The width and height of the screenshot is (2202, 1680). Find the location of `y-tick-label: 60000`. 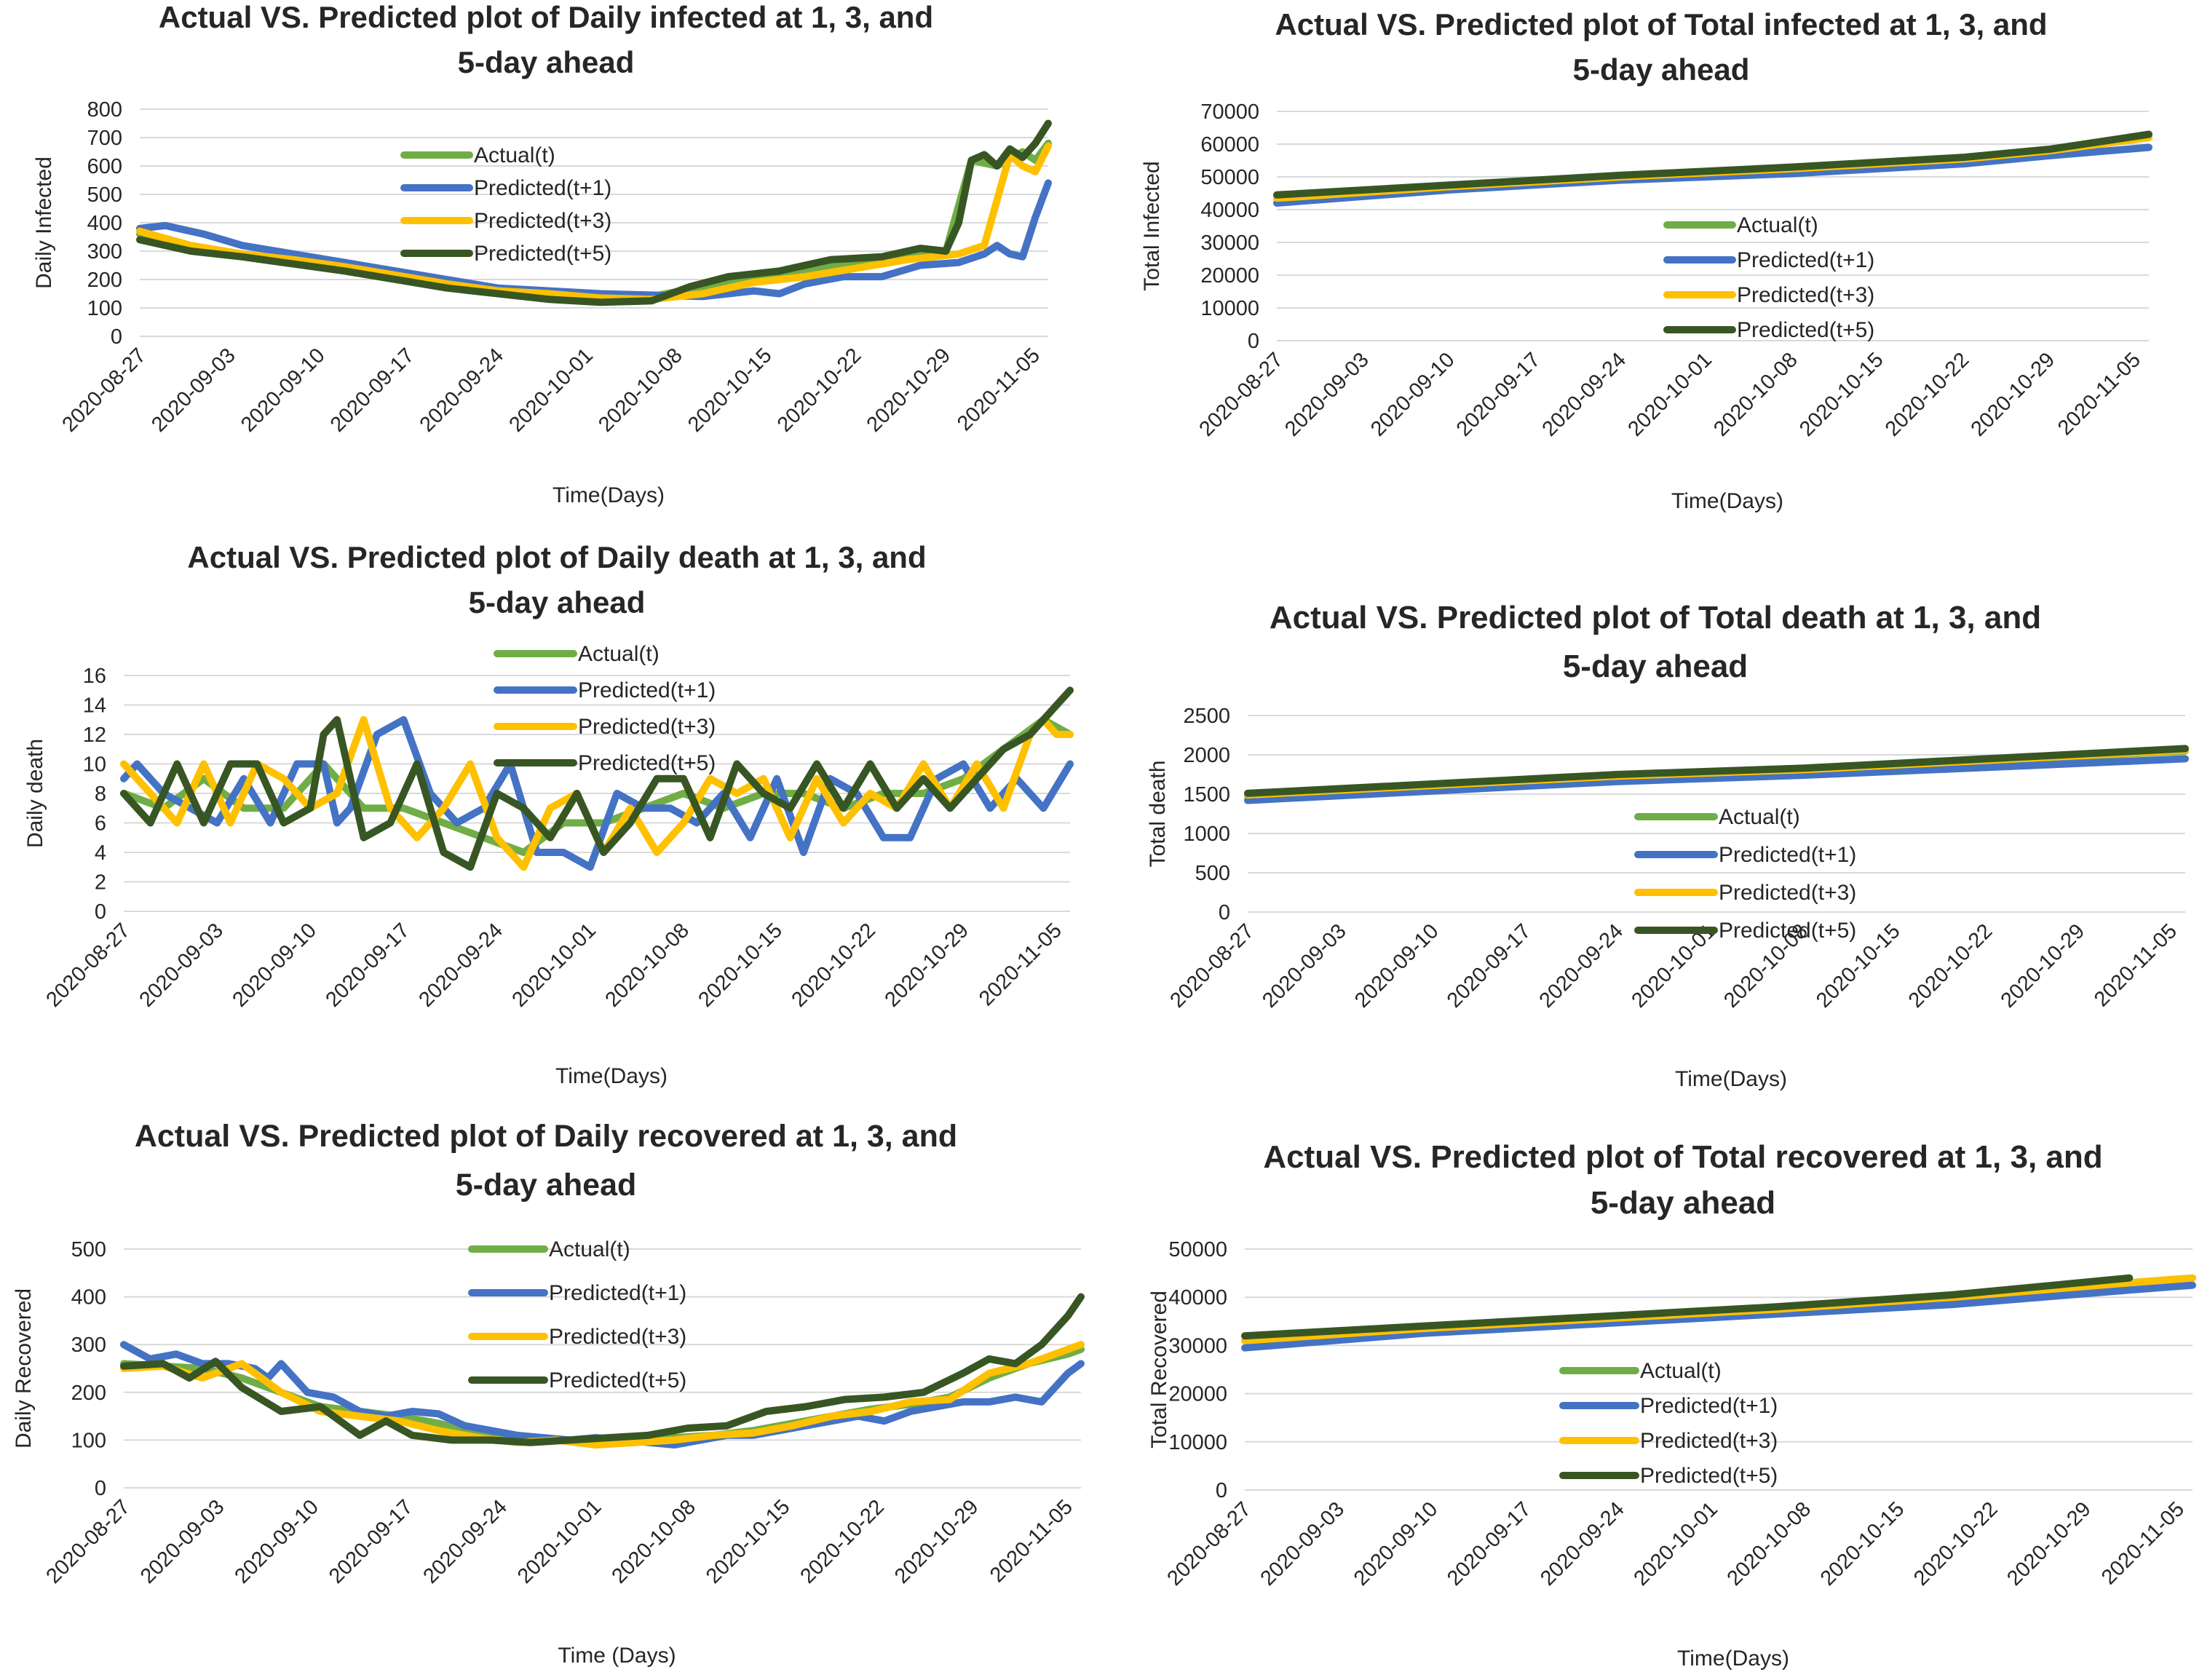

y-tick-label: 60000 is located at coordinates (1229, 144).